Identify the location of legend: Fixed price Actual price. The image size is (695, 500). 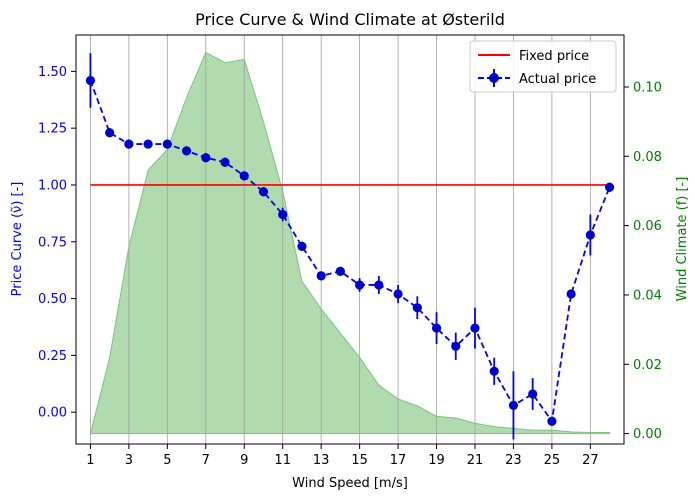
(543, 66).